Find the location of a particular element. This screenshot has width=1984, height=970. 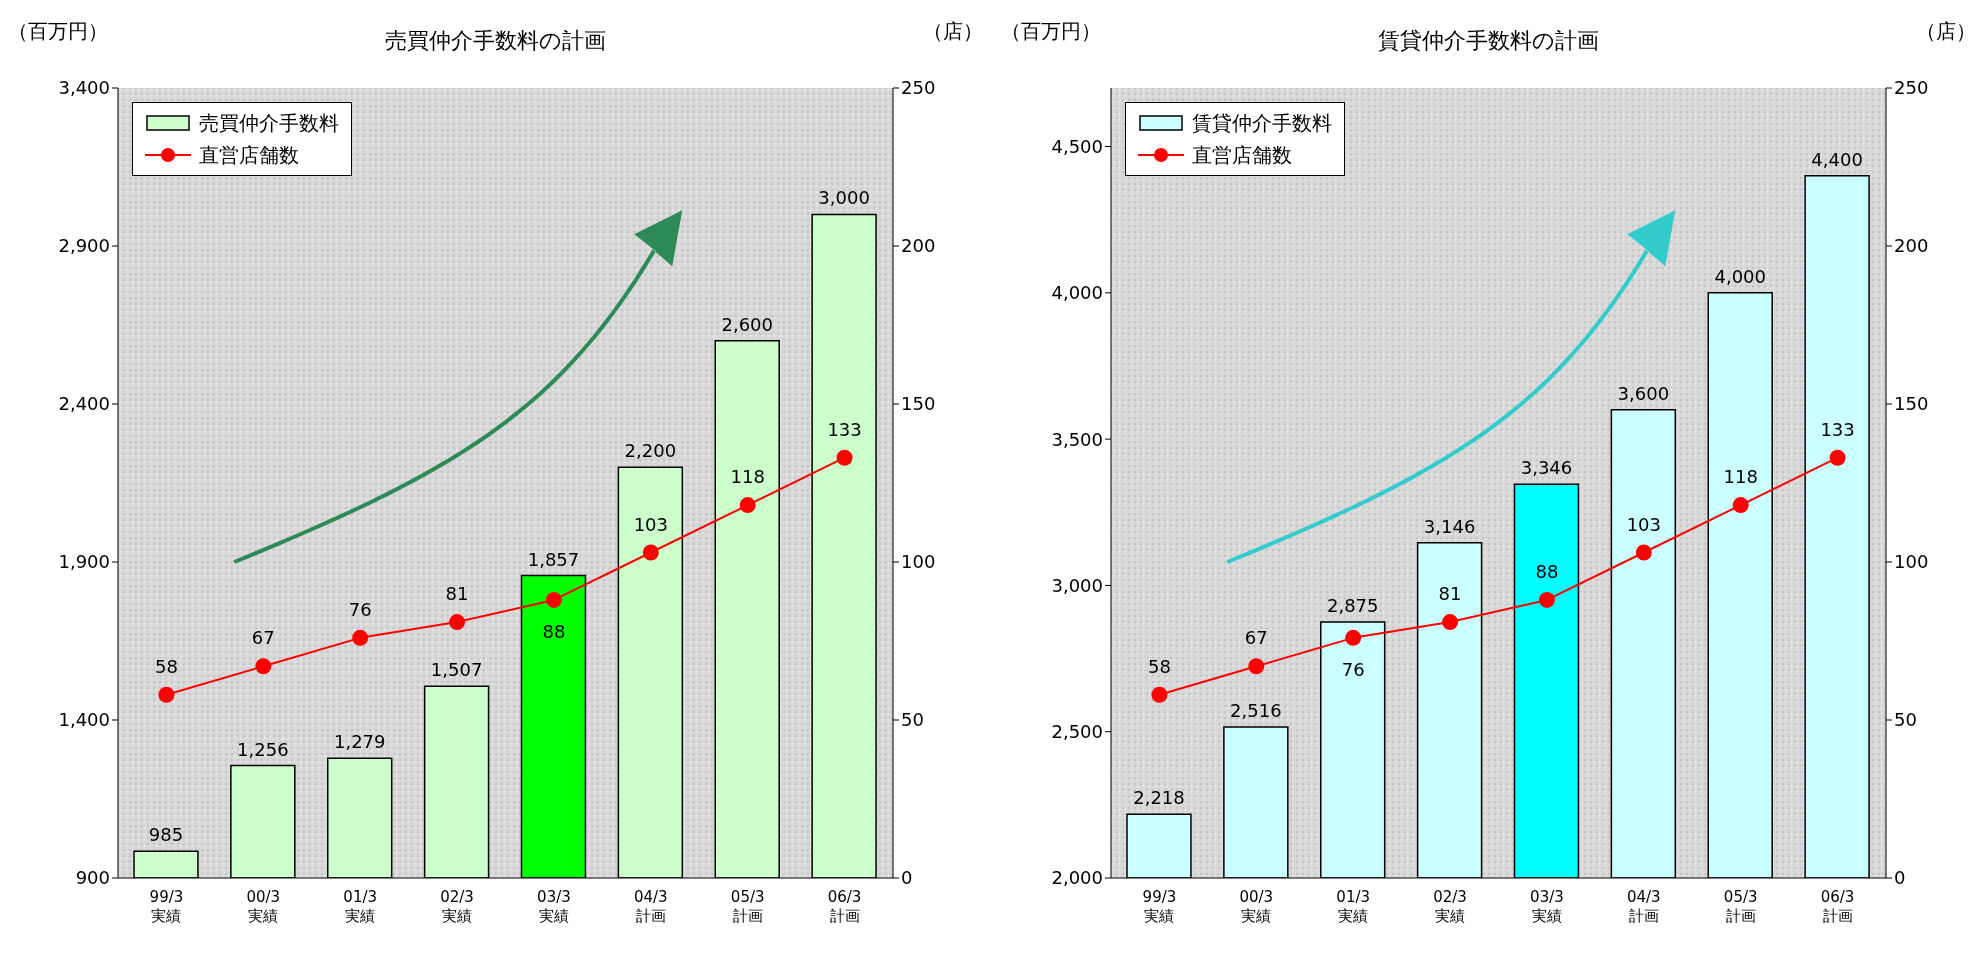

y-tick-label: 3,500 is located at coordinates (1077, 439).